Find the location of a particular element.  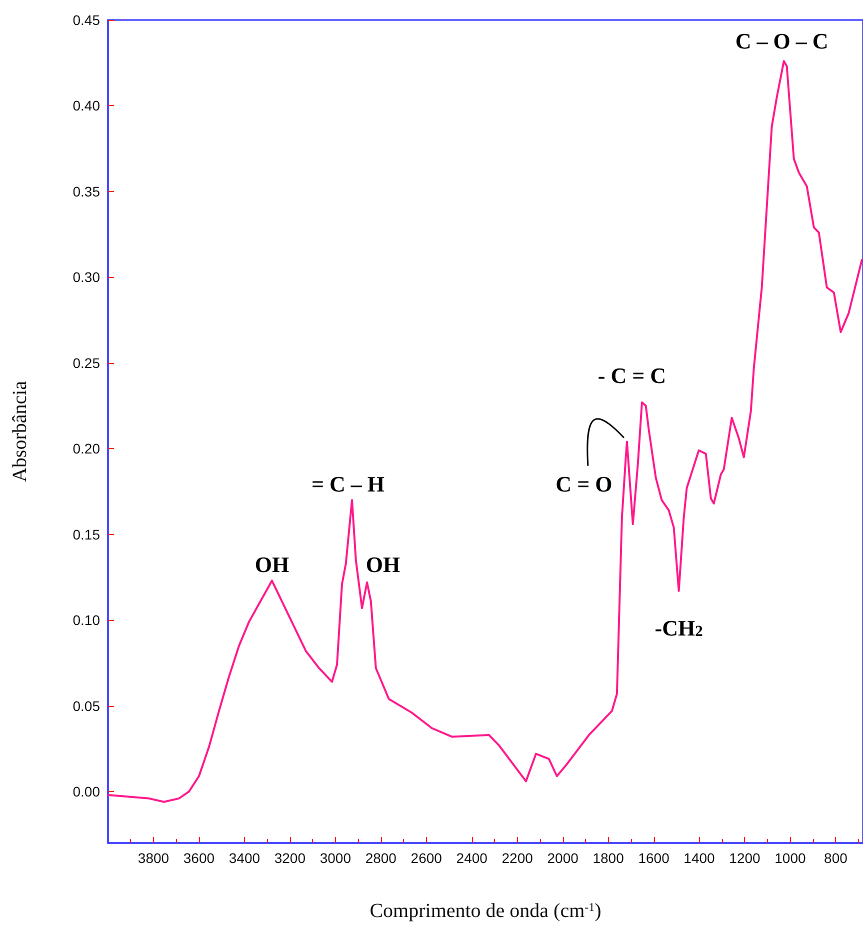

x-tick-label: 2600 is located at coordinates (426, 858).